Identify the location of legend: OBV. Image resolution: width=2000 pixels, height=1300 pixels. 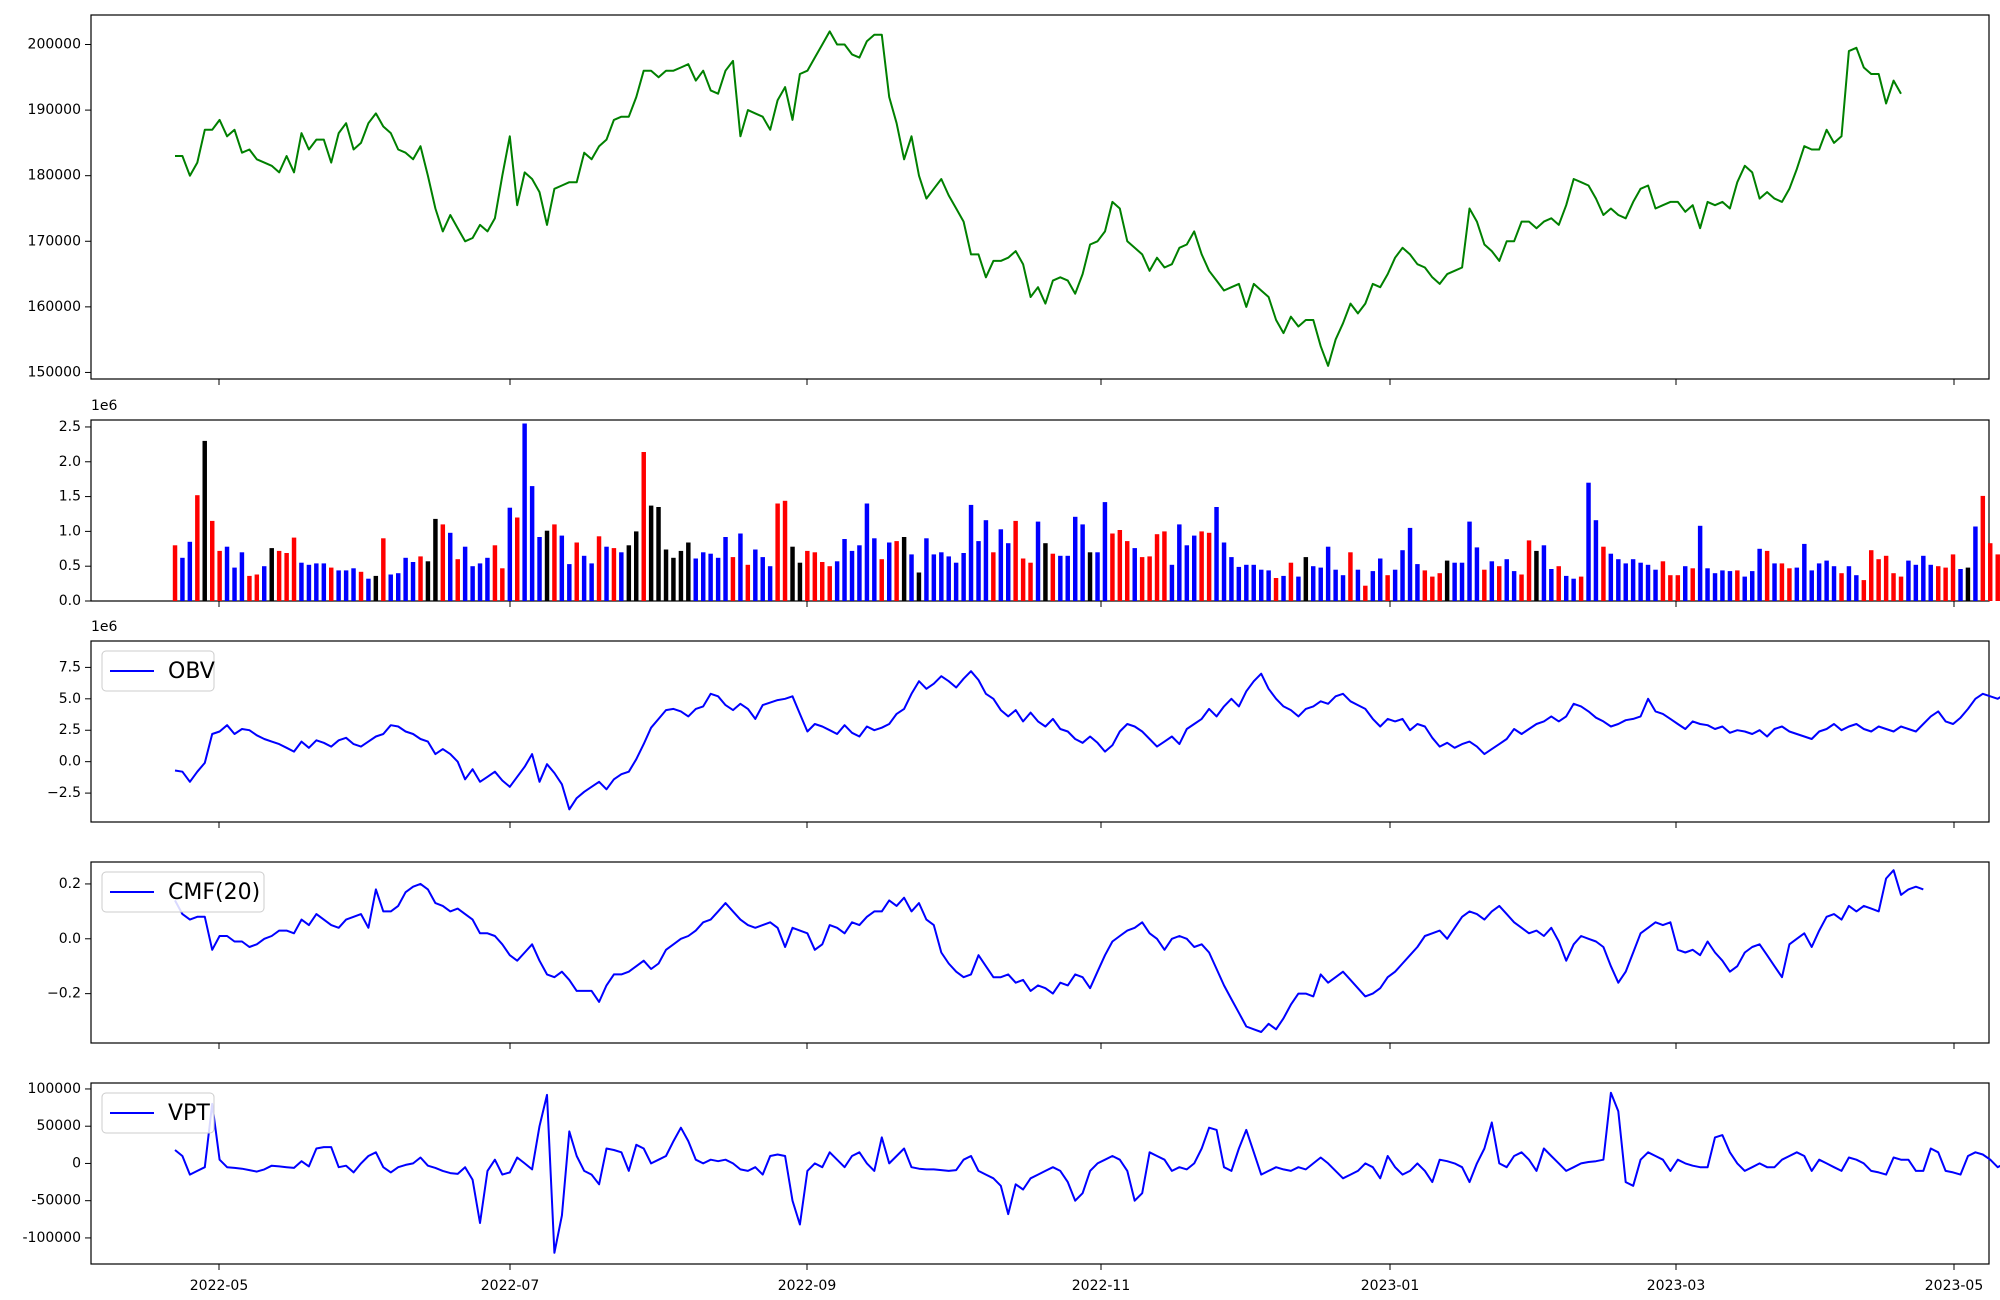
(158, 671).